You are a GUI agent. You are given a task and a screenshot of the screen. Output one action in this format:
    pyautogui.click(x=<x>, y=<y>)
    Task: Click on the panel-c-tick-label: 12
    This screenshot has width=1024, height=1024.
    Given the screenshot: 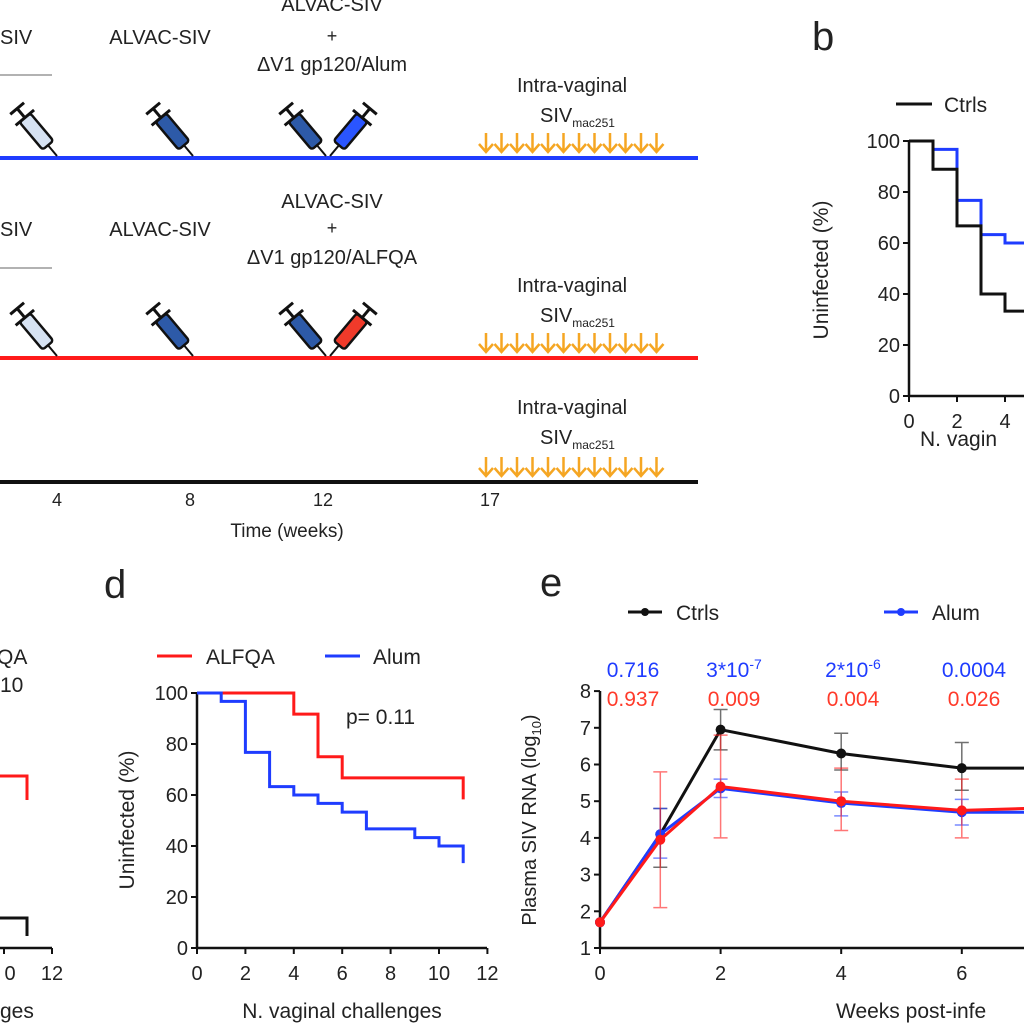 What is the action you would take?
    pyautogui.click(x=52, y=974)
    